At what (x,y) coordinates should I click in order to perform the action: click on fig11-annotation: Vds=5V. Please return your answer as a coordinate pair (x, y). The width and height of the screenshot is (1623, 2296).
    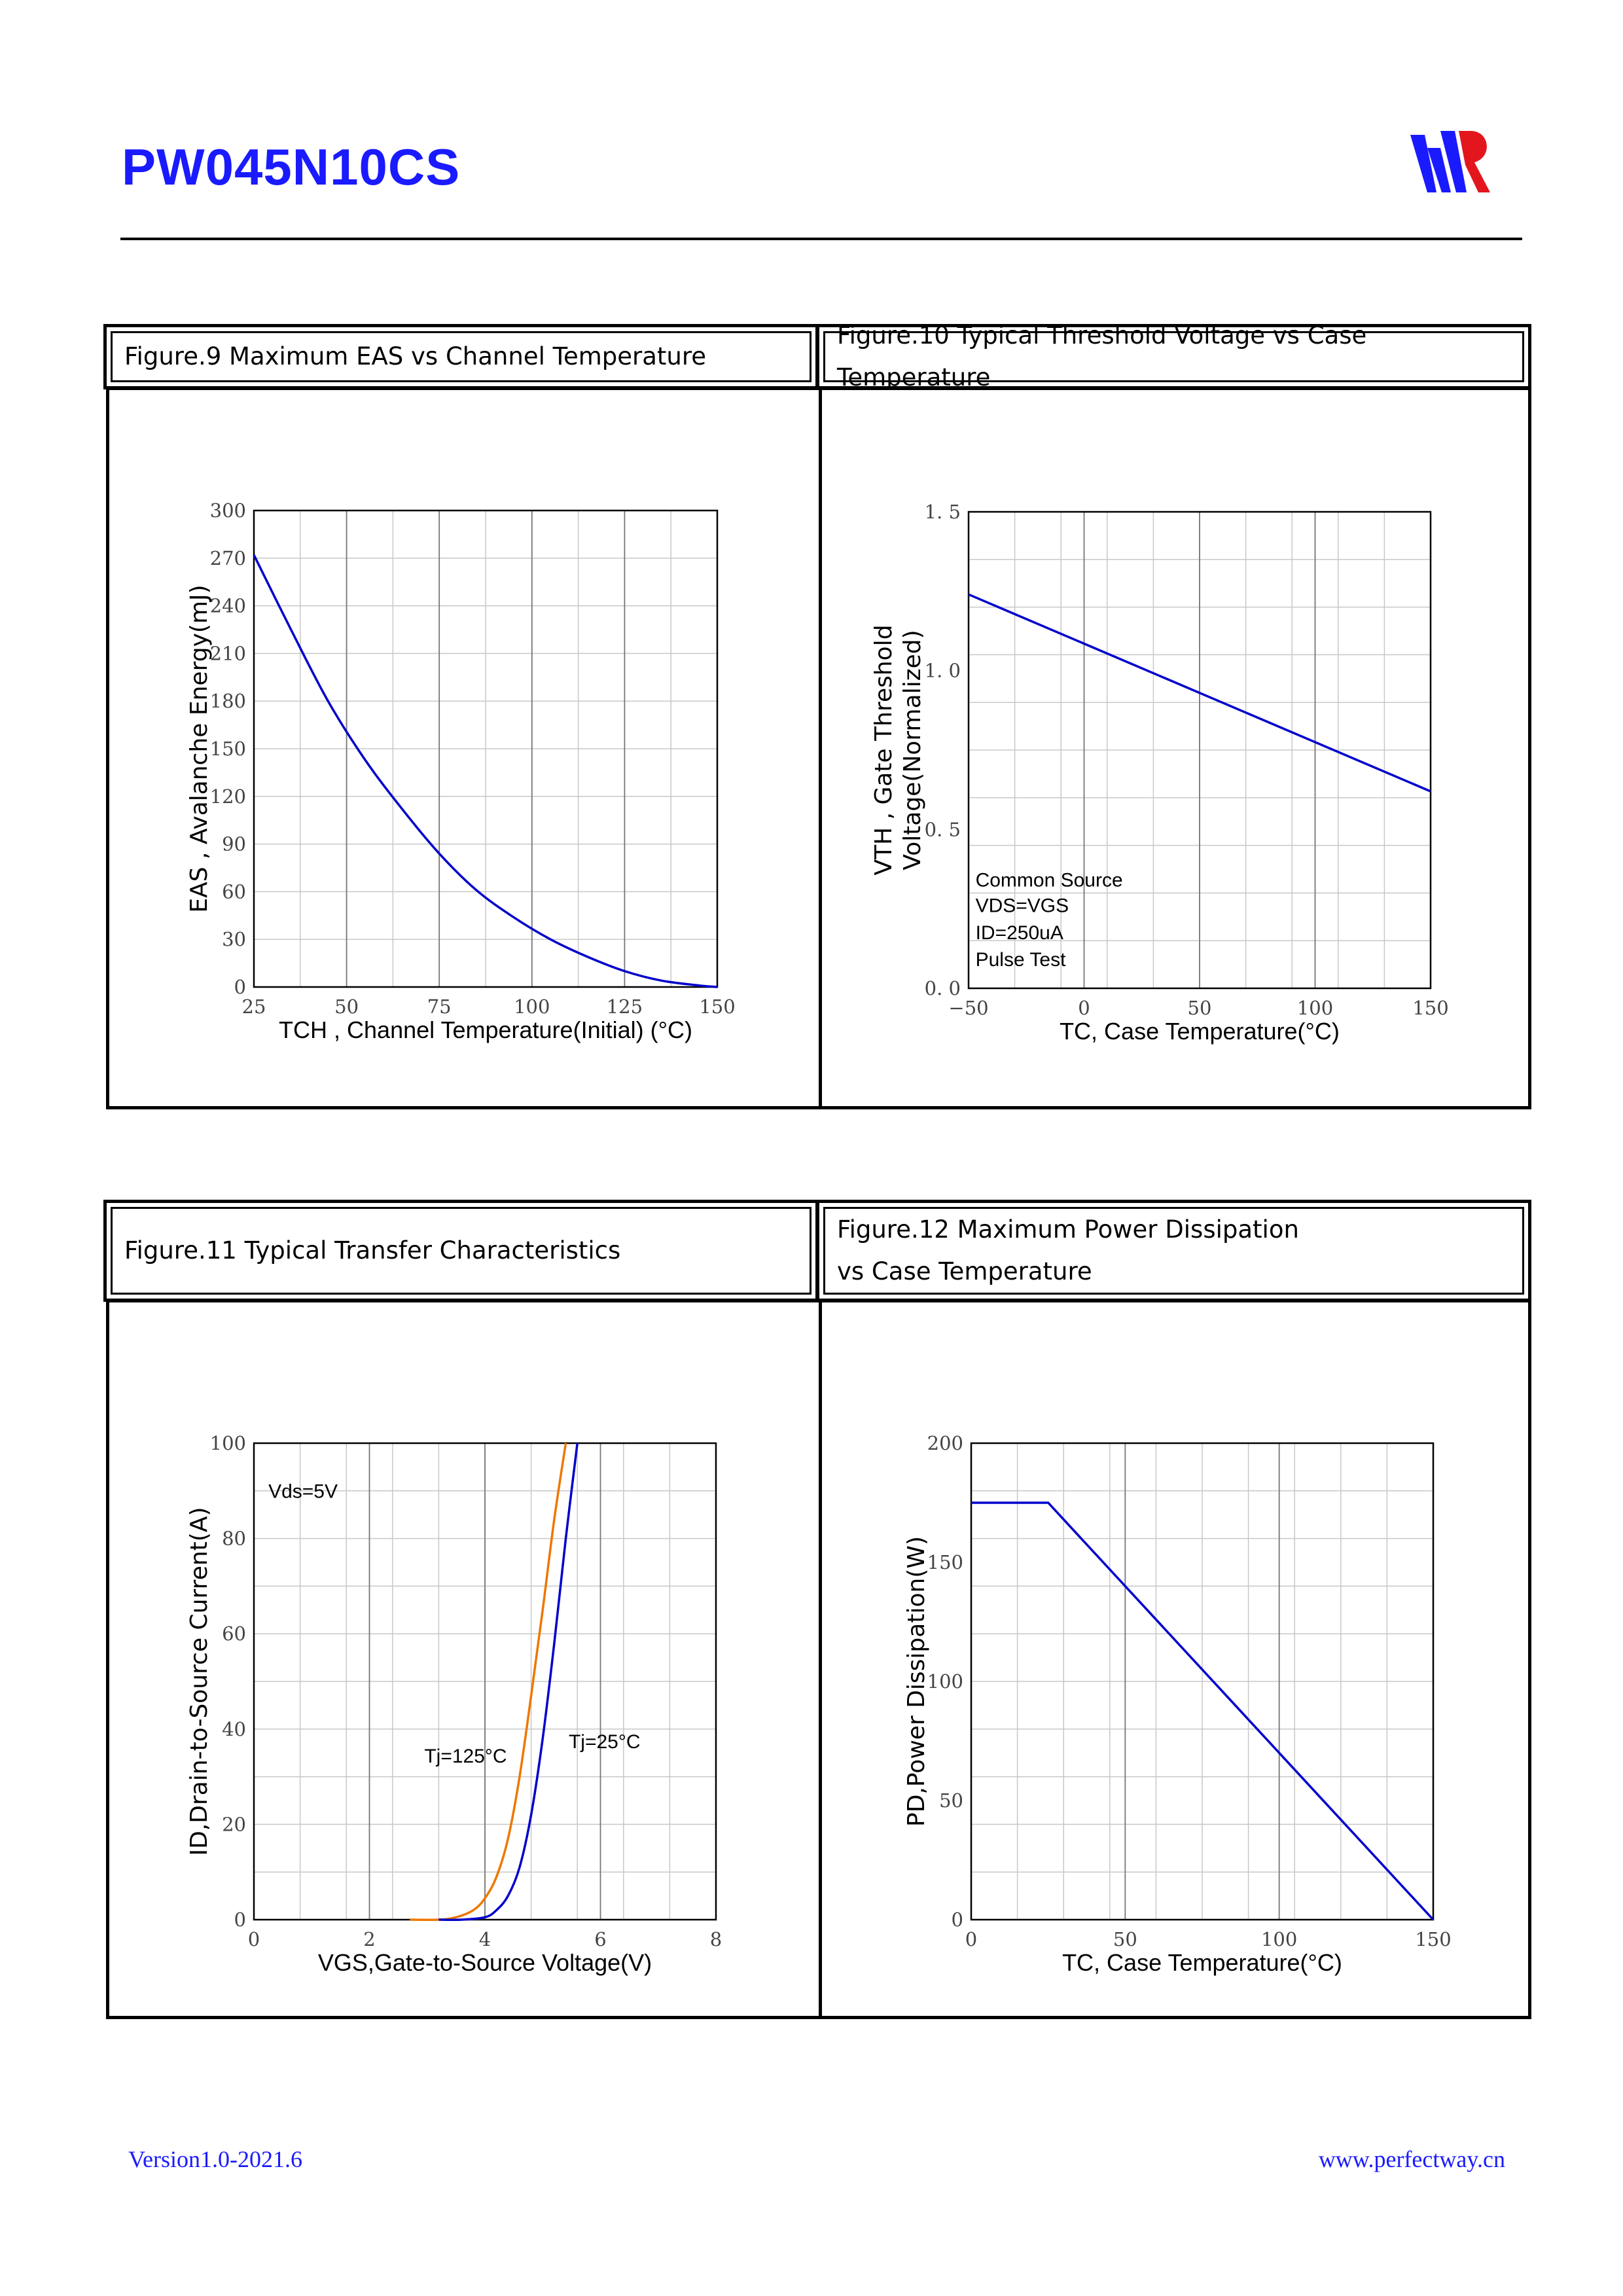
    Looking at the image, I should click on (303, 1492).